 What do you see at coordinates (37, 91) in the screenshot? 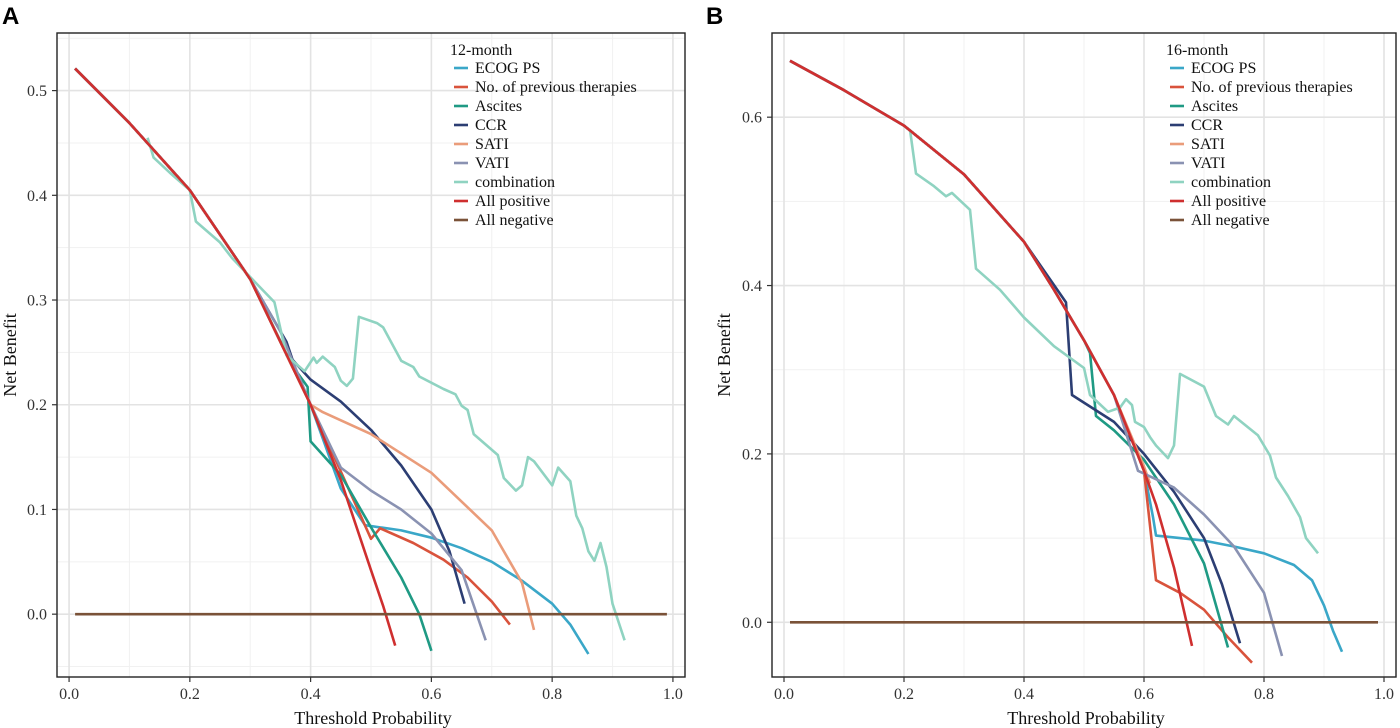
I see `y-tick-label: 0.5` at bounding box center [37, 91].